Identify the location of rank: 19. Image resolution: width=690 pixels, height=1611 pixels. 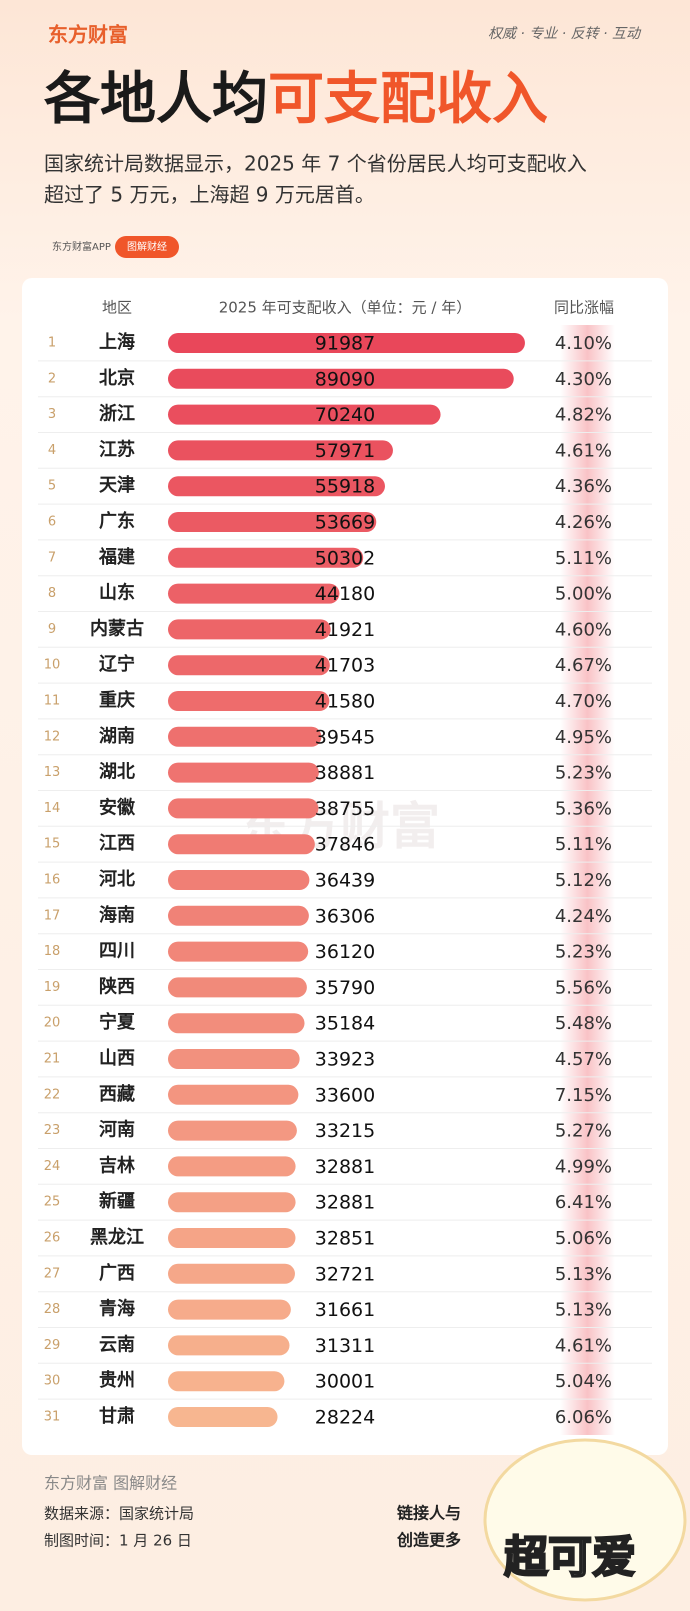
(52, 987).